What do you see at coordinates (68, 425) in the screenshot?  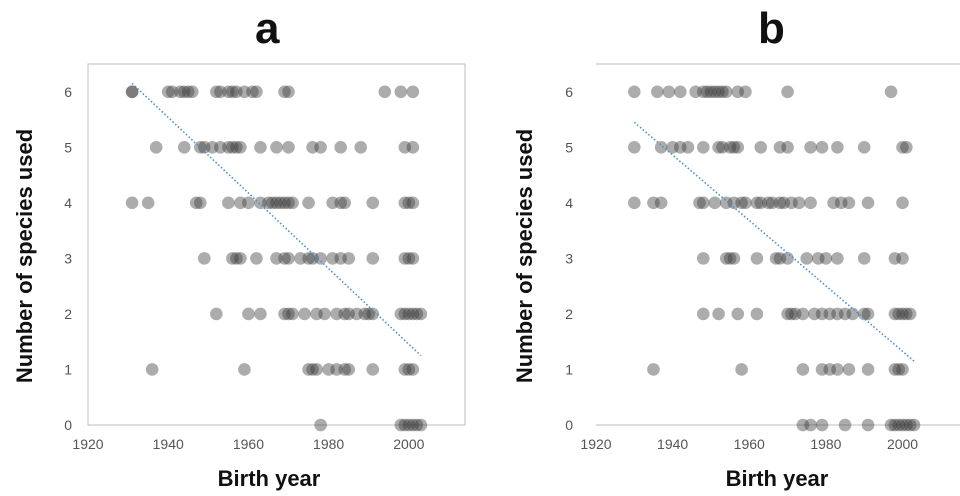 I see `y-tick-label: 0` at bounding box center [68, 425].